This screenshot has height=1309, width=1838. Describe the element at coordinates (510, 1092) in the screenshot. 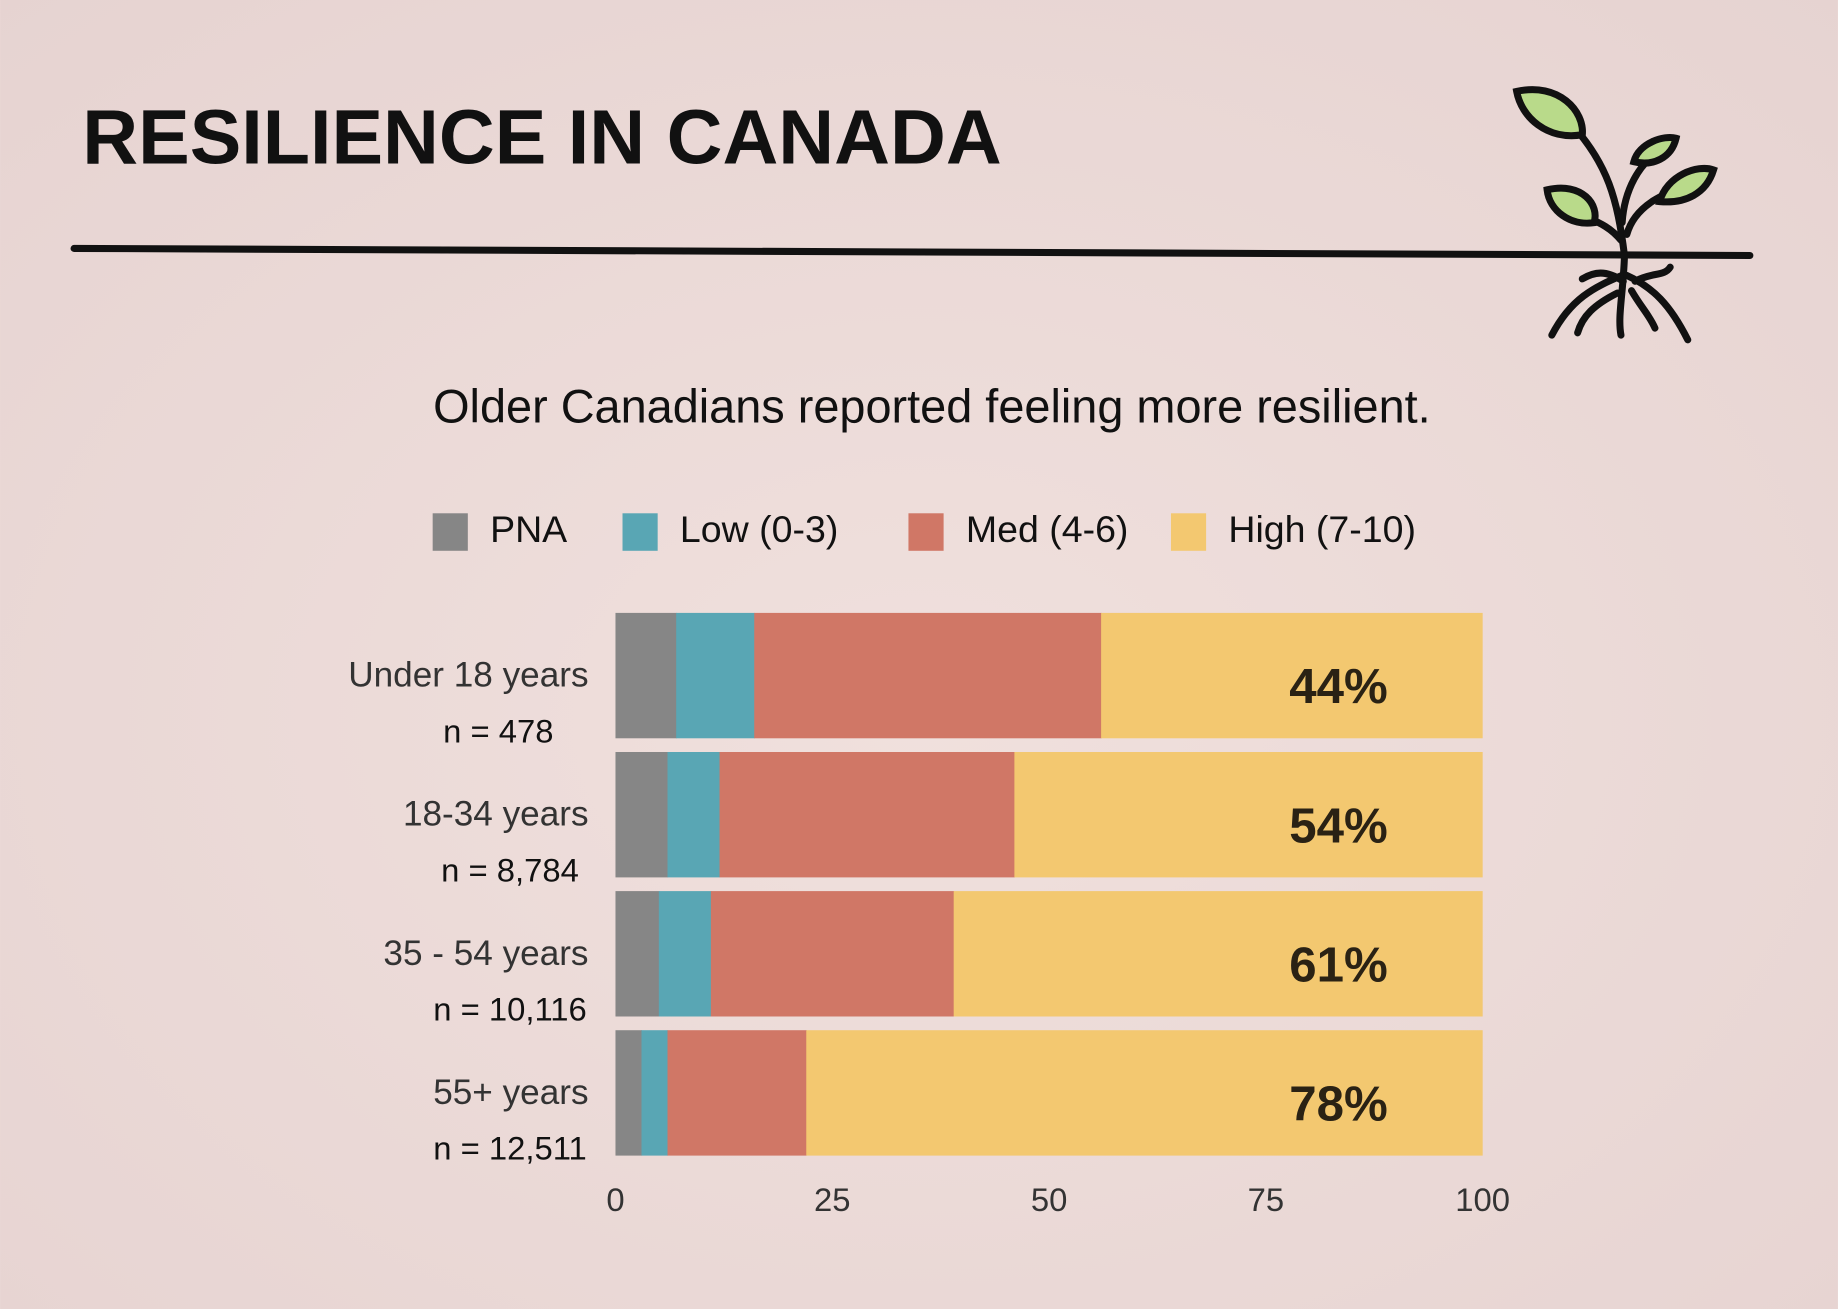

I see `y-tick-label: 55+ years` at that location.